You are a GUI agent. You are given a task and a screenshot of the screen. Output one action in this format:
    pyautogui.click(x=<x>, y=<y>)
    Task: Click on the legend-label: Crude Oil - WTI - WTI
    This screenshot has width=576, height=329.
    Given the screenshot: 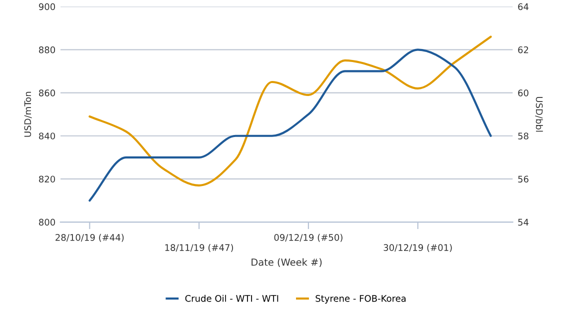 What is the action you would take?
    pyautogui.click(x=231, y=298)
    